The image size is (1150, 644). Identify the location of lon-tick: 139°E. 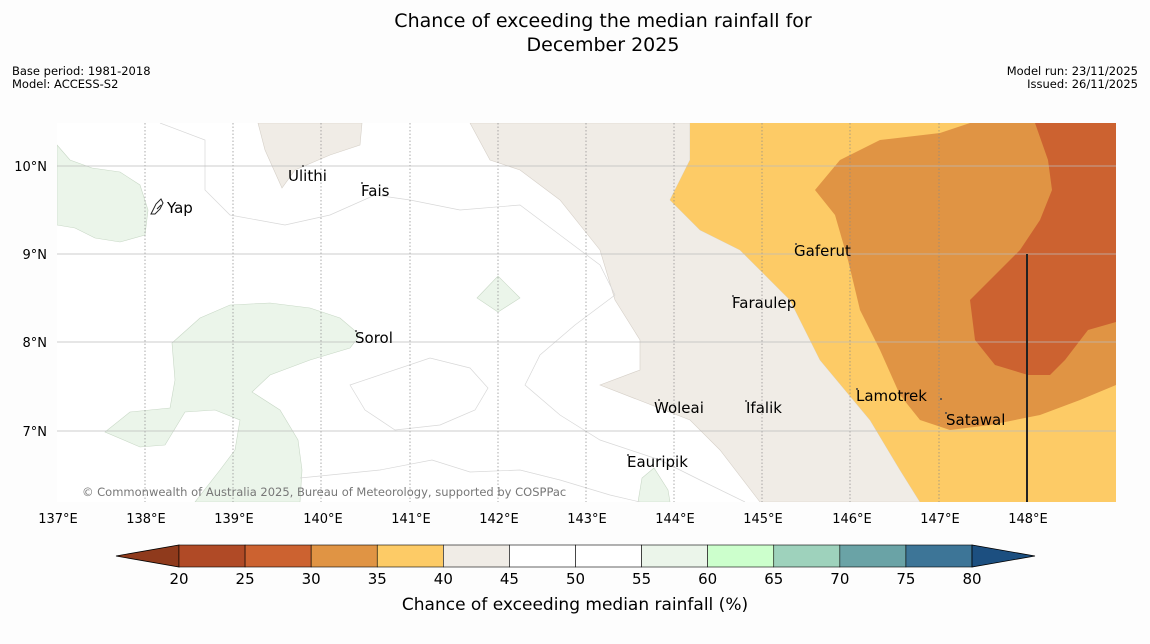
(234, 519).